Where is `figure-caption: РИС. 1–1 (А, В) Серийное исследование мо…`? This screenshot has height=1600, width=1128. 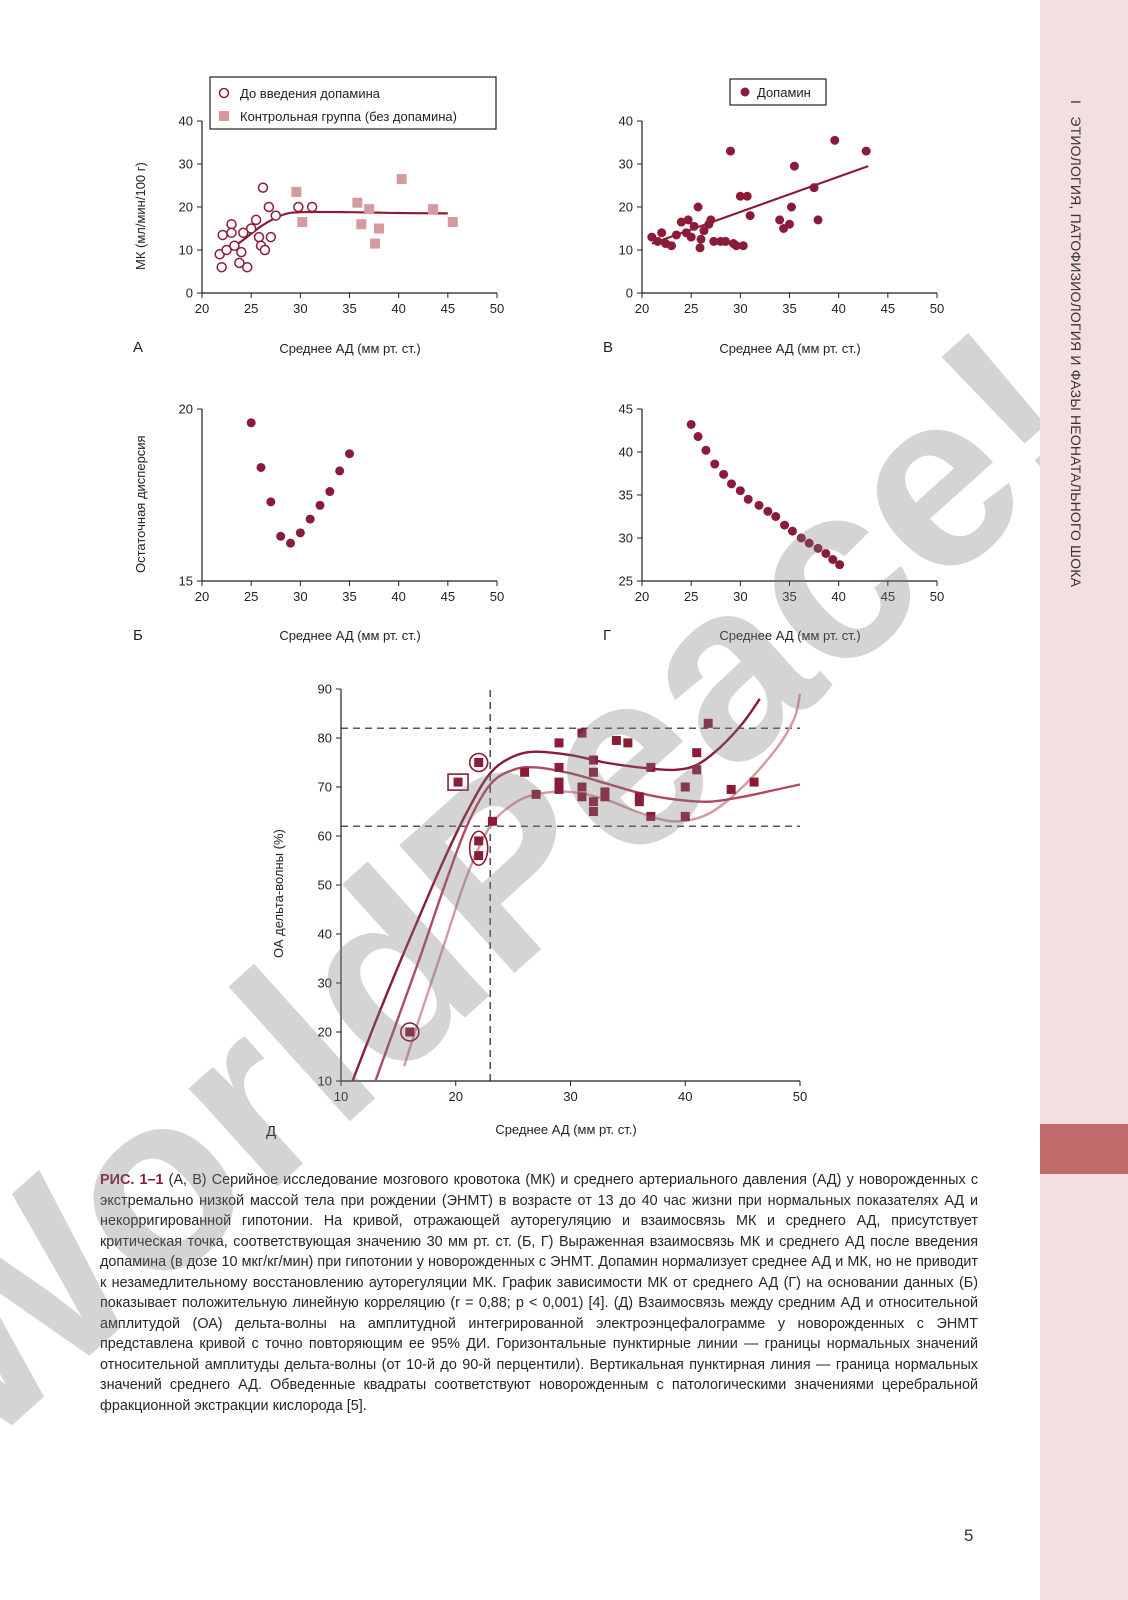
figure-caption: РИС. 1–1 (А, В) Серийное исследование мо… is located at coordinates (539, 1293).